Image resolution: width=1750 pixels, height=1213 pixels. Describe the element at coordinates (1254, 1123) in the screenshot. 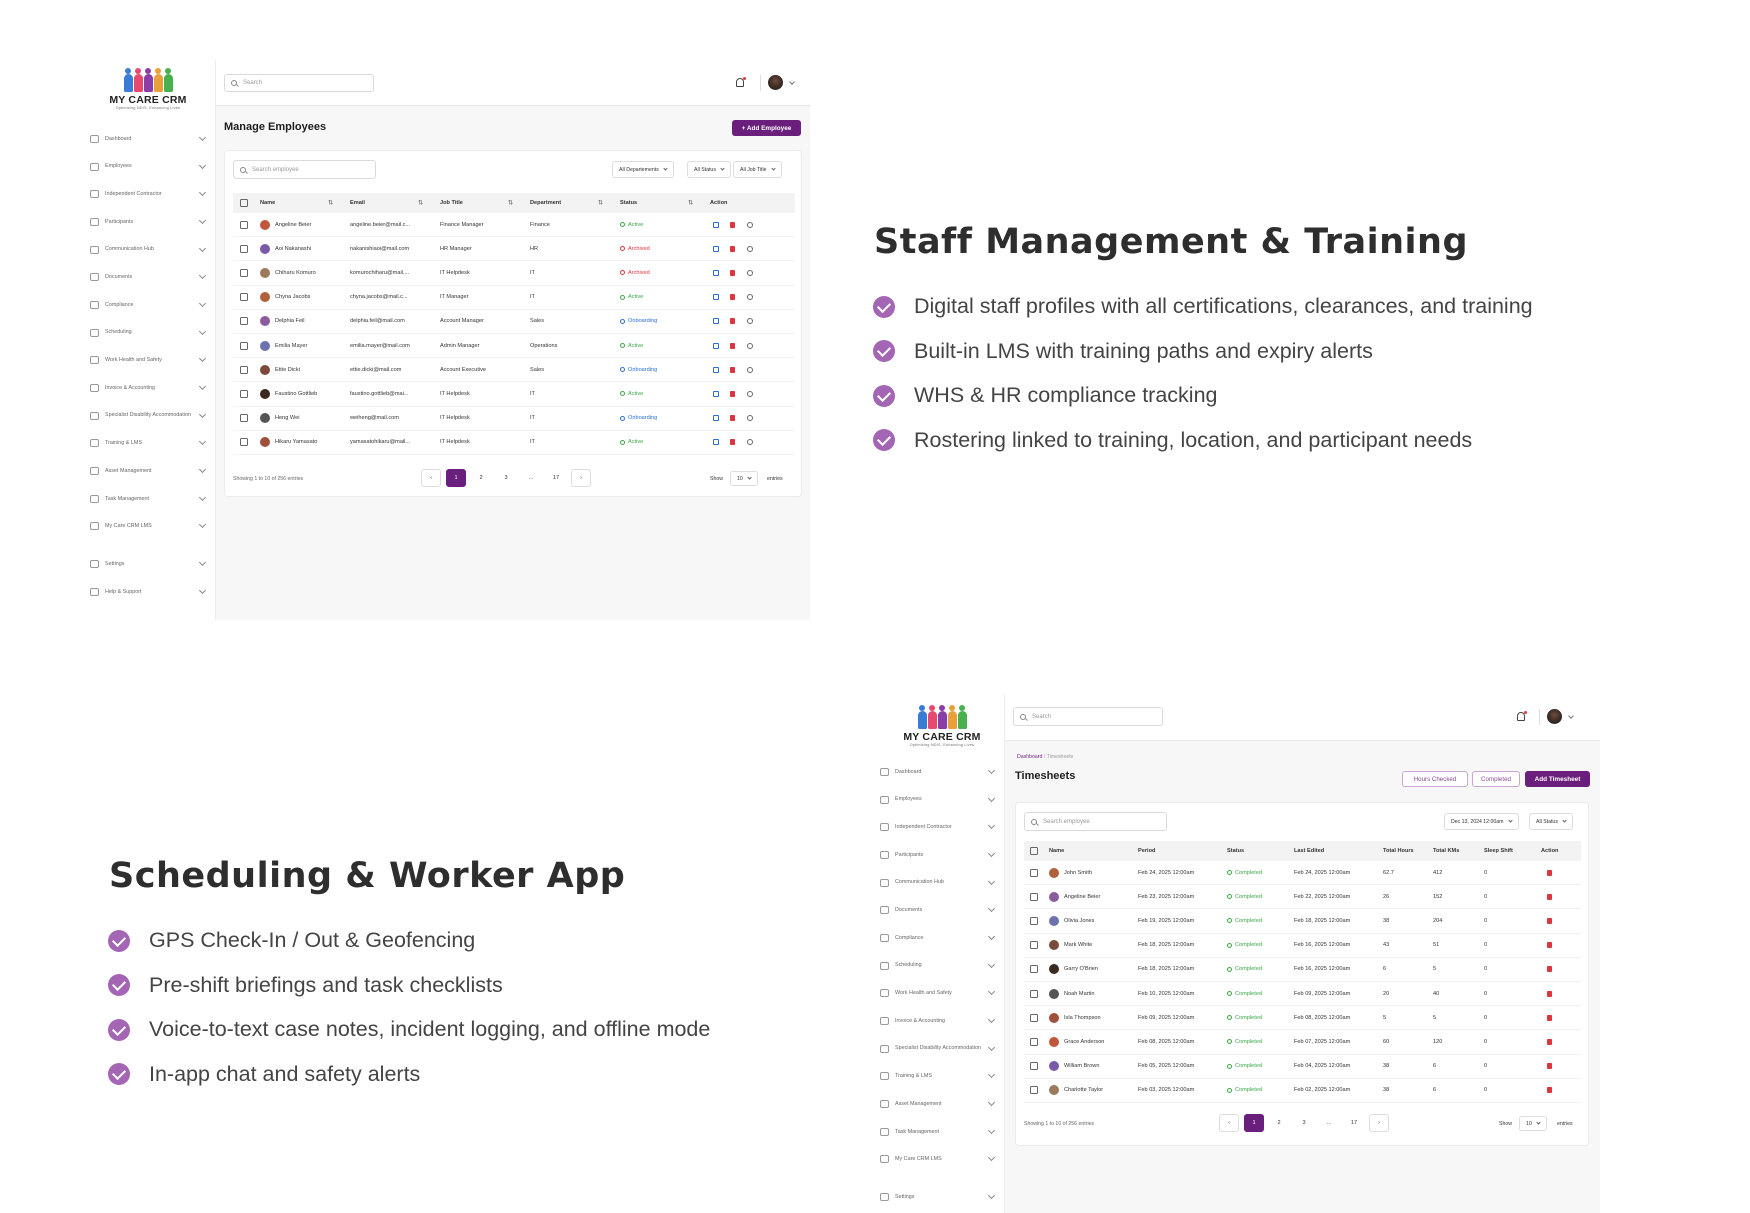

I see `page-1-button: 1` at that location.